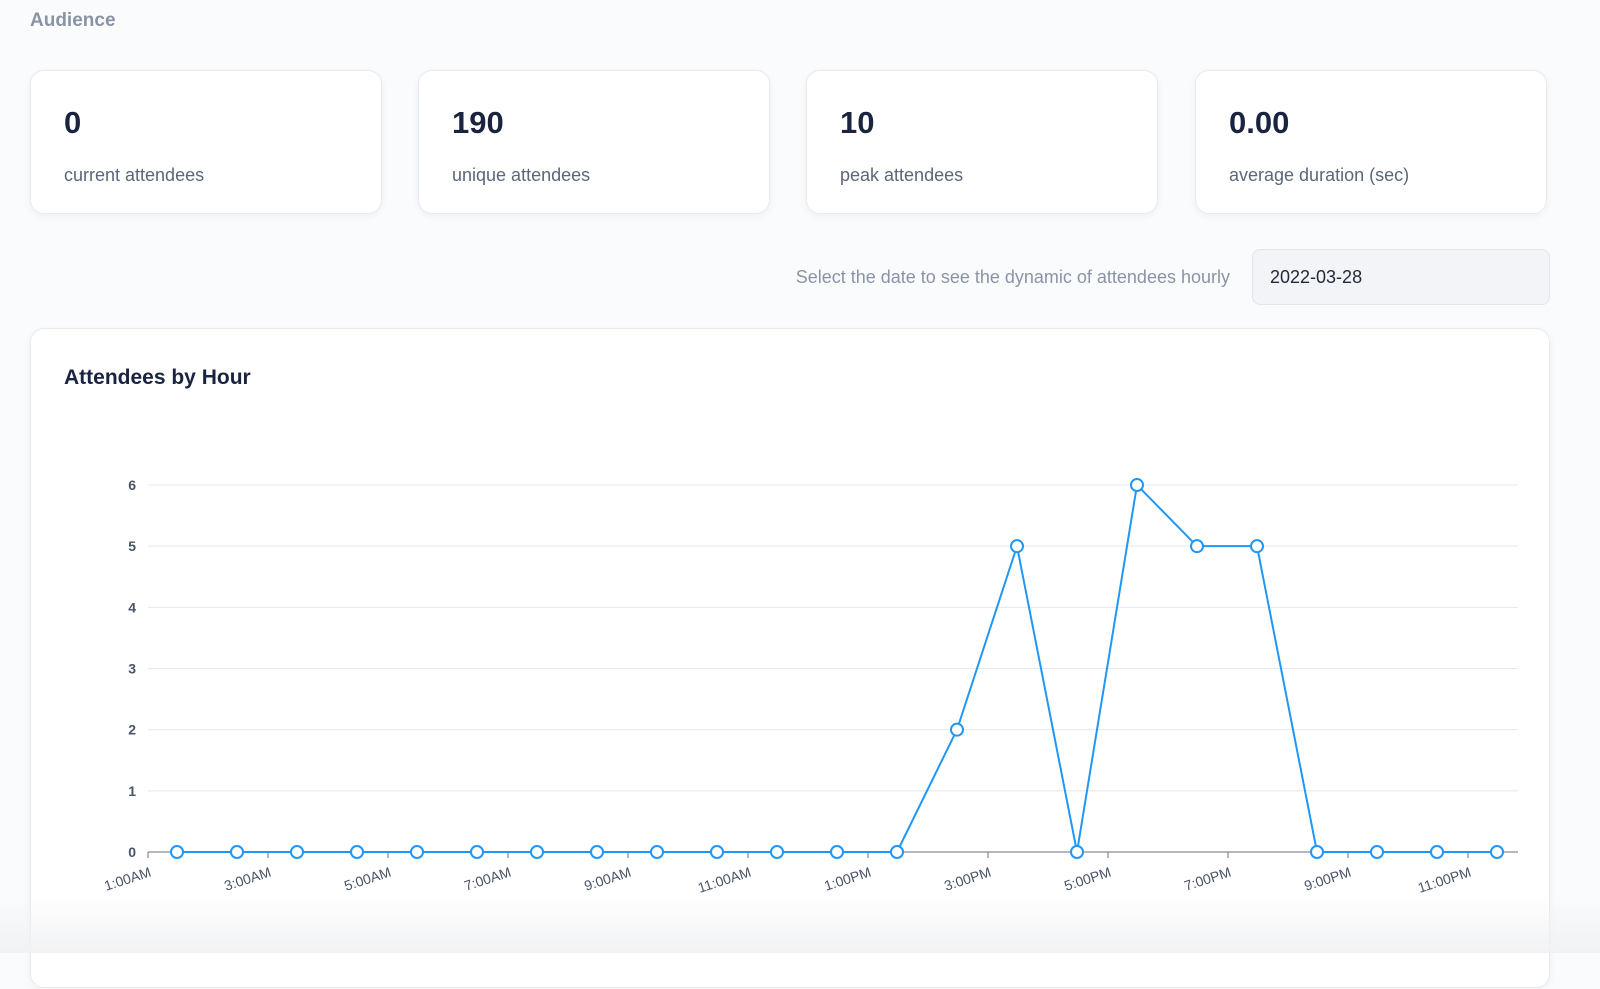 The height and width of the screenshot is (989, 1600). What do you see at coordinates (967, 879) in the screenshot?
I see `x-tick-label: 3:00PM` at bounding box center [967, 879].